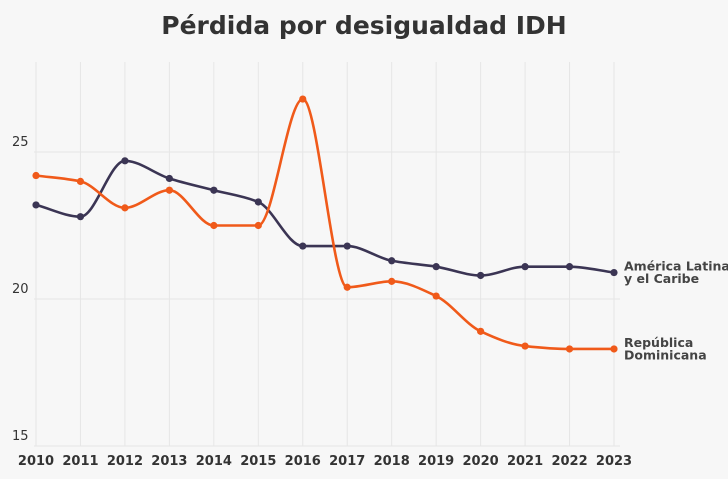  I want to click on point-america-latina-2017, so click(347, 246).